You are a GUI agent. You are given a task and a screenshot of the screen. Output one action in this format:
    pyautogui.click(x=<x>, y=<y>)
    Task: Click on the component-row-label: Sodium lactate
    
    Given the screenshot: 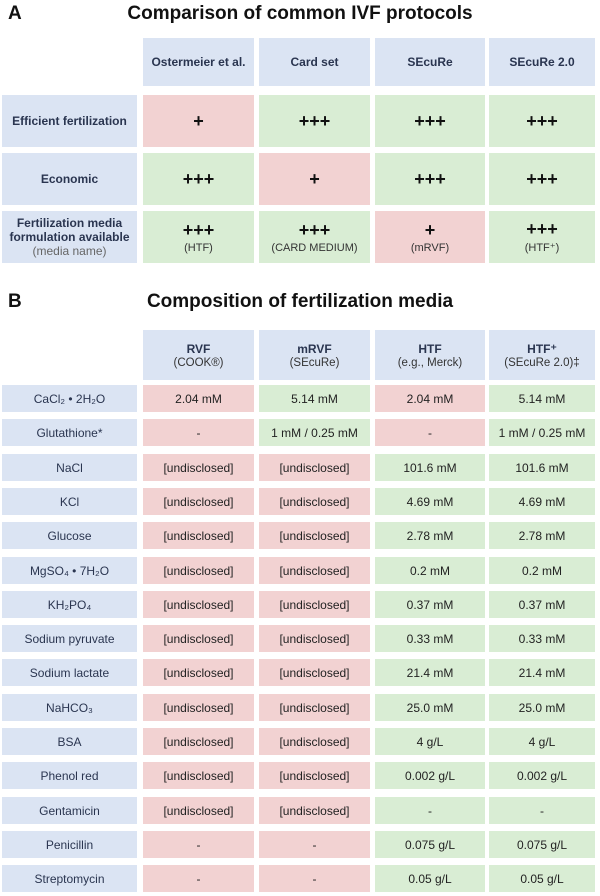 What is the action you would take?
    pyautogui.click(x=69, y=672)
    